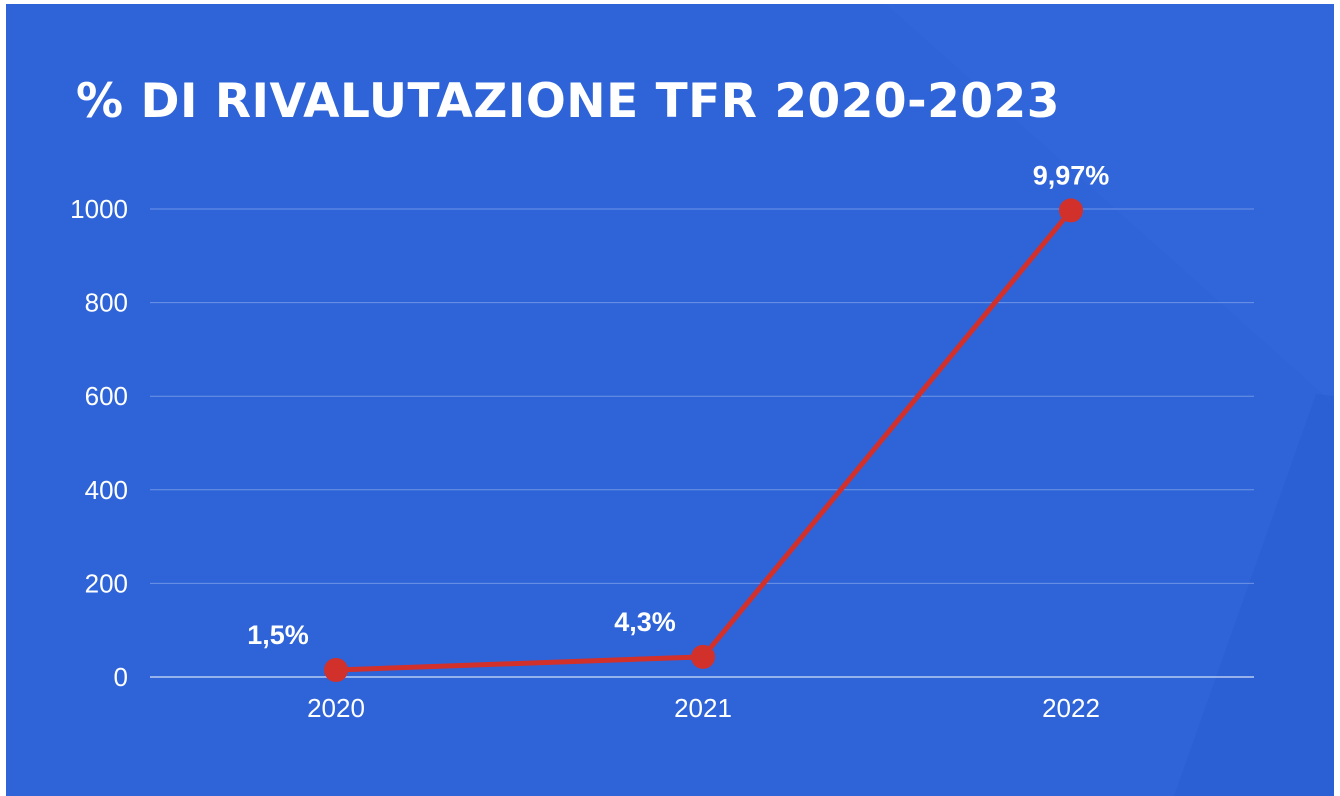 The image size is (1340, 796). What do you see at coordinates (106, 303) in the screenshot?
I see `y-tick-label: 800` at bounding box center [106, 303].